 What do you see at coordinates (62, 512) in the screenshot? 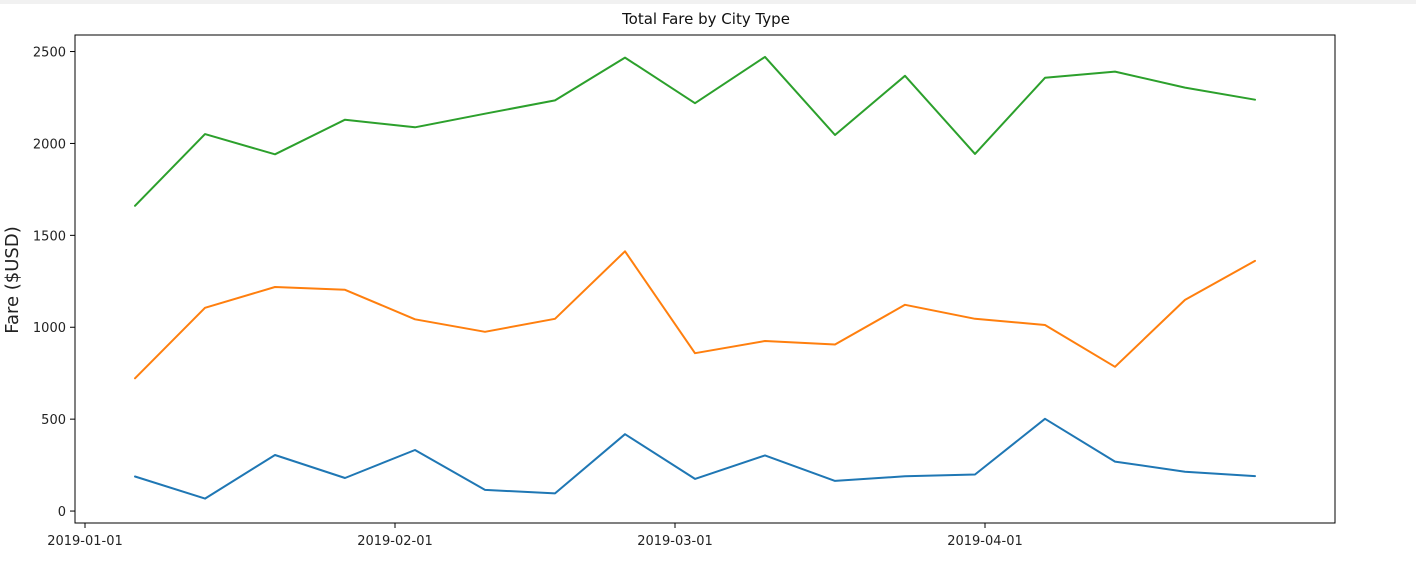
I see `y-tick-label: 0` at bounding box center [62, 512].